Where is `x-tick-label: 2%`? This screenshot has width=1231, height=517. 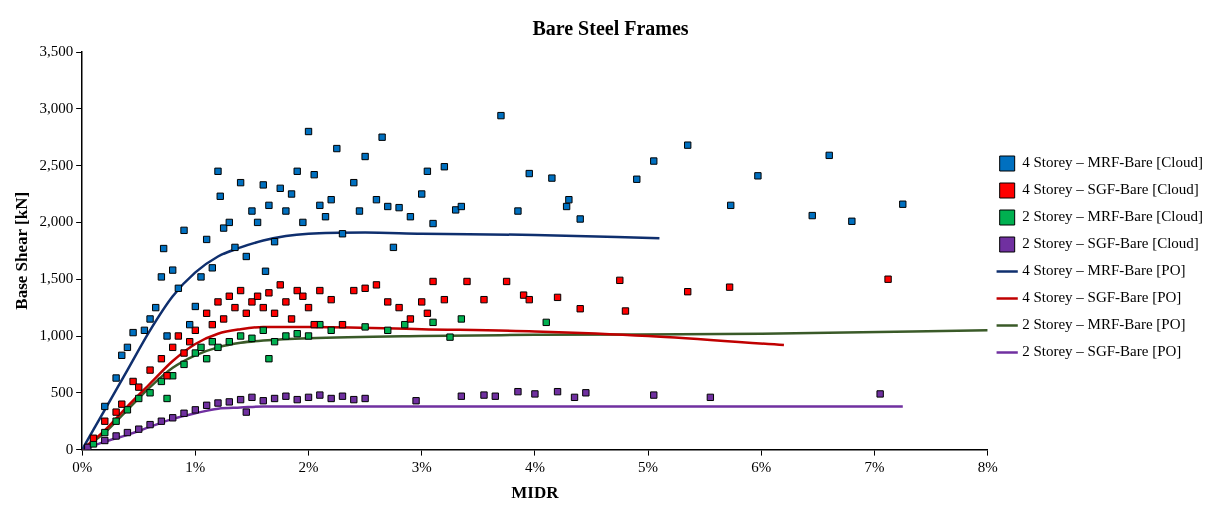
x-tick-label: 2% is located at coordinates (308, 466).